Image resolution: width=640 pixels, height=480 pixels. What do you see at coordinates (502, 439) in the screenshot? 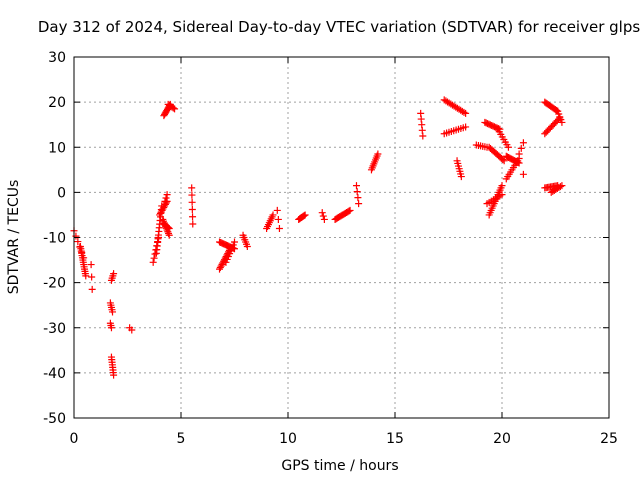
I see `x-tick-label: 20` at bounding box center [502, 439].